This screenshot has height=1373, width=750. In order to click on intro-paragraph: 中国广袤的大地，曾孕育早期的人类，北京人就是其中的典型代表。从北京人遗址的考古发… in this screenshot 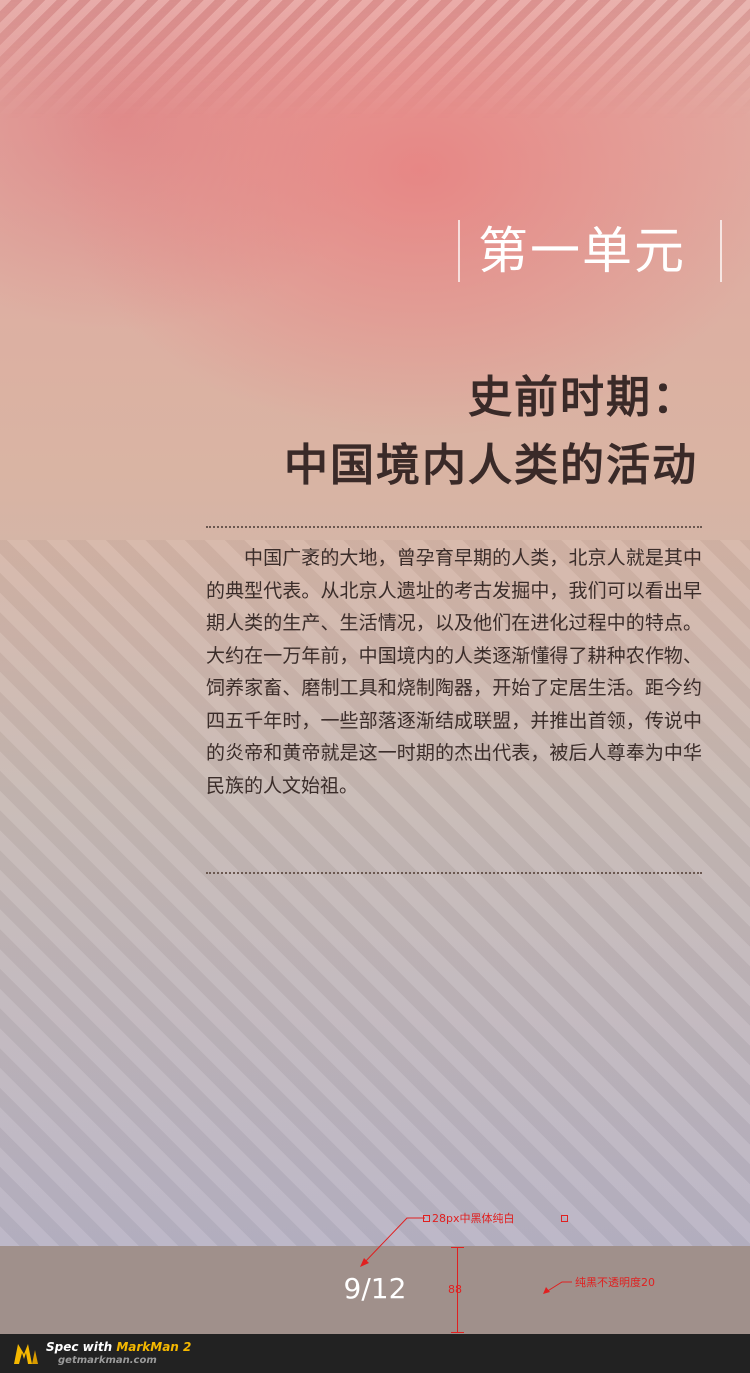, I will do `click(454, 672)`.